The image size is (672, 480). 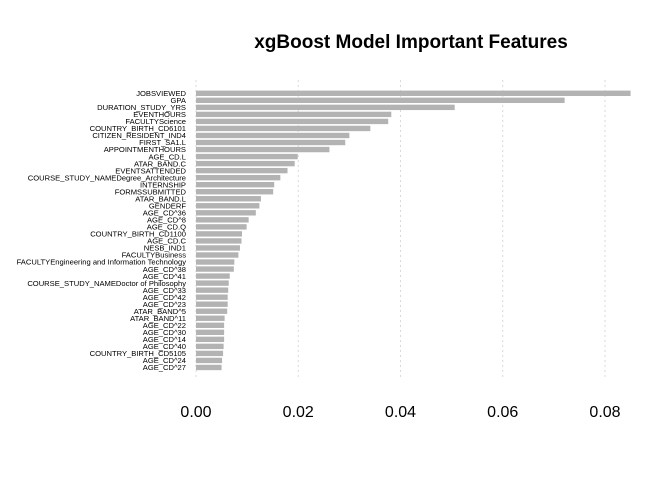 I want to click on x-tick-label: 0.02, so click(x=298, y=412).